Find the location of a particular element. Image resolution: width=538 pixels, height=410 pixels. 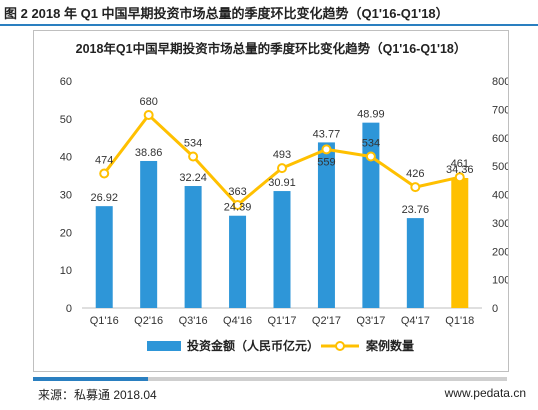

bar-value-label: 24.39 is located at coordinates (238, 208).